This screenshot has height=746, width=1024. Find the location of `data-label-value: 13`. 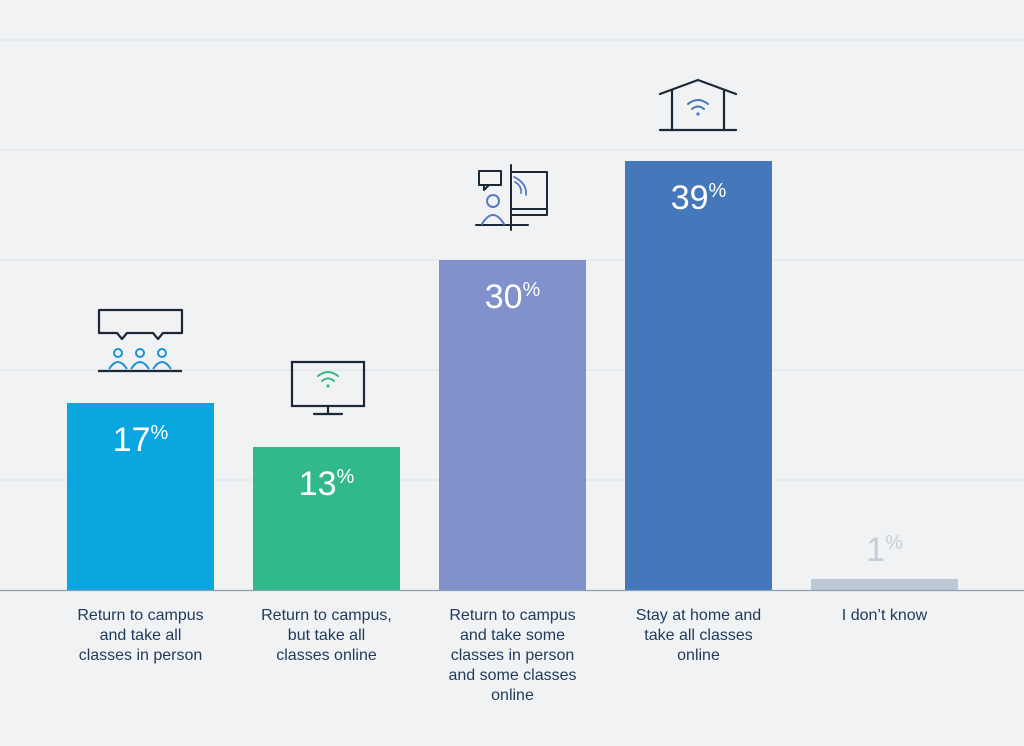

data-label-value: 13 is located at coordinates (318, 484).